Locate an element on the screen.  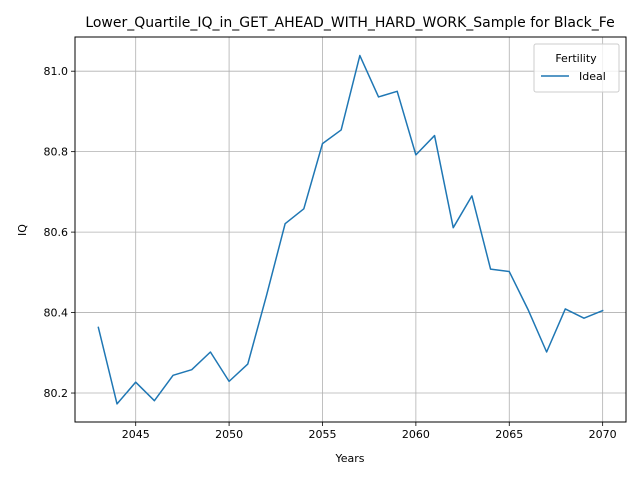
y-tick-label: 80.8 is located at coordinates (56, 152).